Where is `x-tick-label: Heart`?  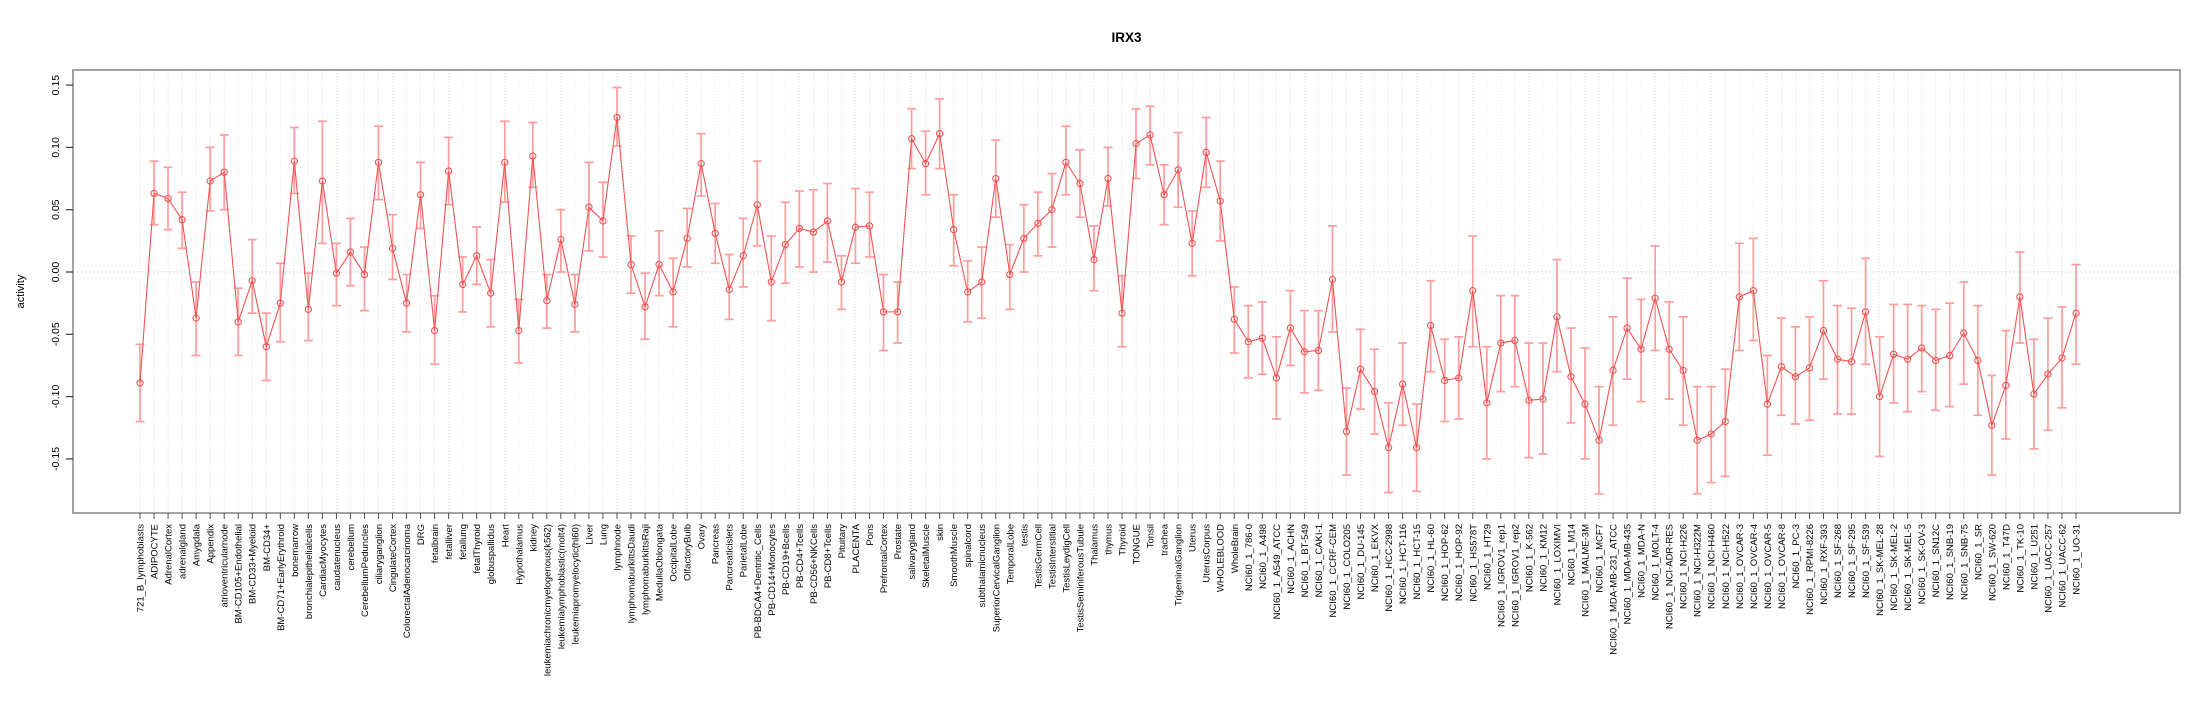
x-tick-label: Heart is located at coordinates (505, 536).